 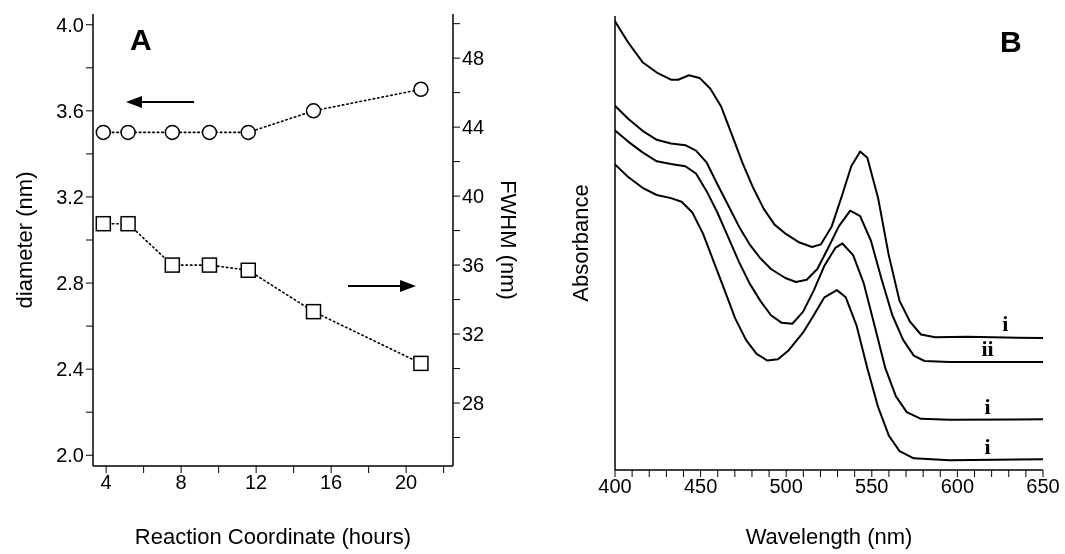 What do you see at coordinates (1043, 486) in the screenshot?
I see `x-tick-label: 650` at bounding box center [1043, 486].